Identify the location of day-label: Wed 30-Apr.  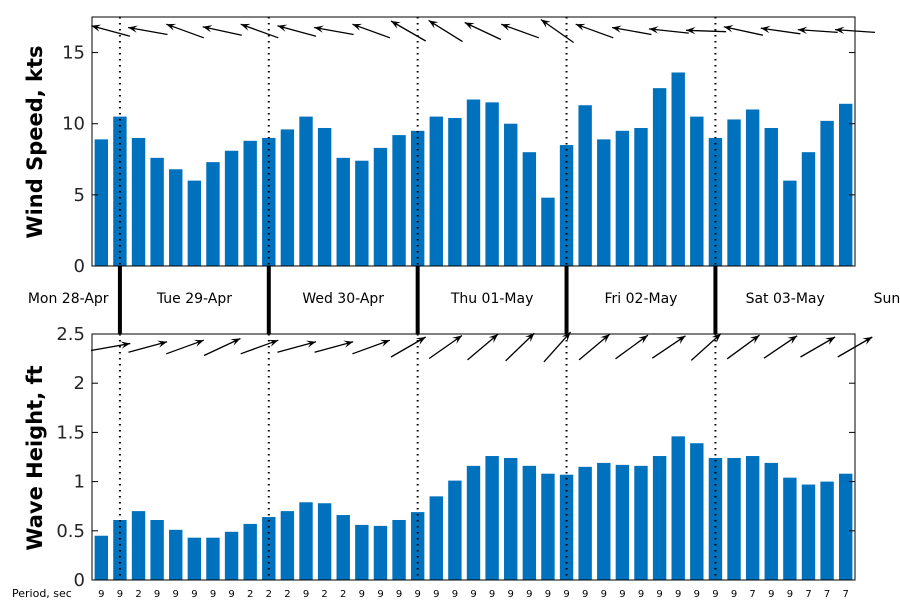
(343, 299).